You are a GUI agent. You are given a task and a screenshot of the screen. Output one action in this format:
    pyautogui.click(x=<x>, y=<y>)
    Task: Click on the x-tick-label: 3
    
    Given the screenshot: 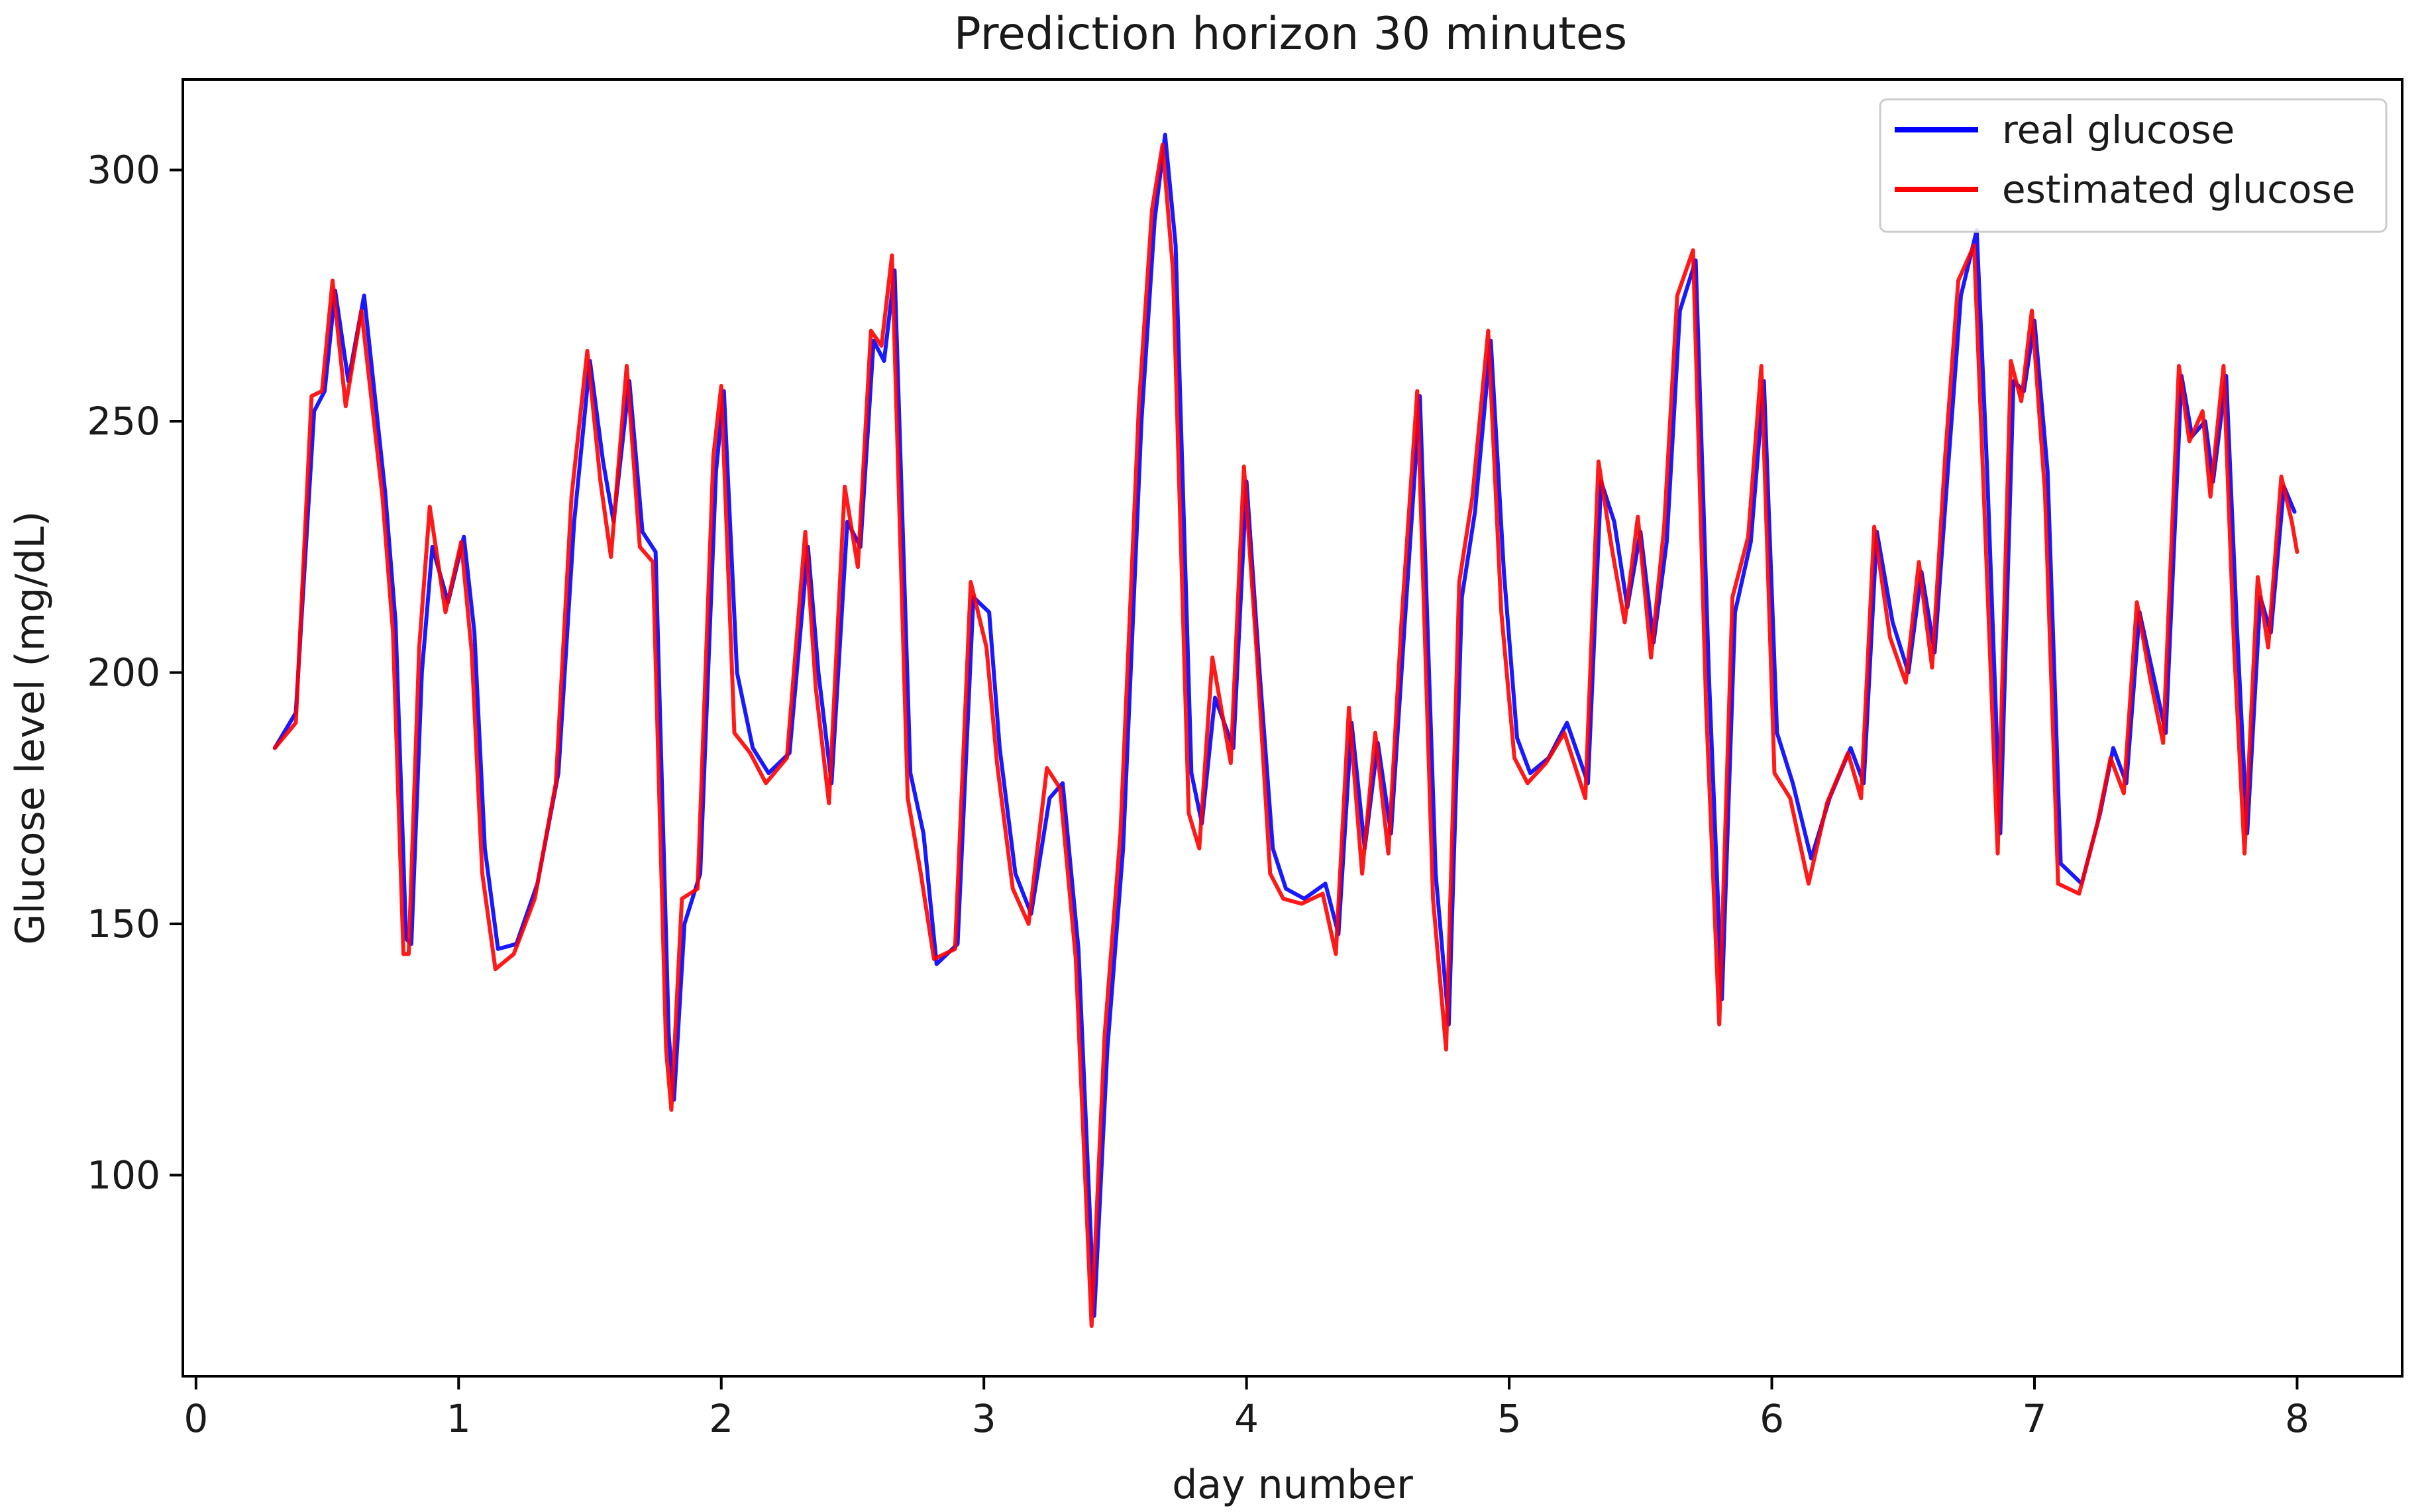 What is the action you would take?
    pyautogui.click(x=984, y=1418)
    